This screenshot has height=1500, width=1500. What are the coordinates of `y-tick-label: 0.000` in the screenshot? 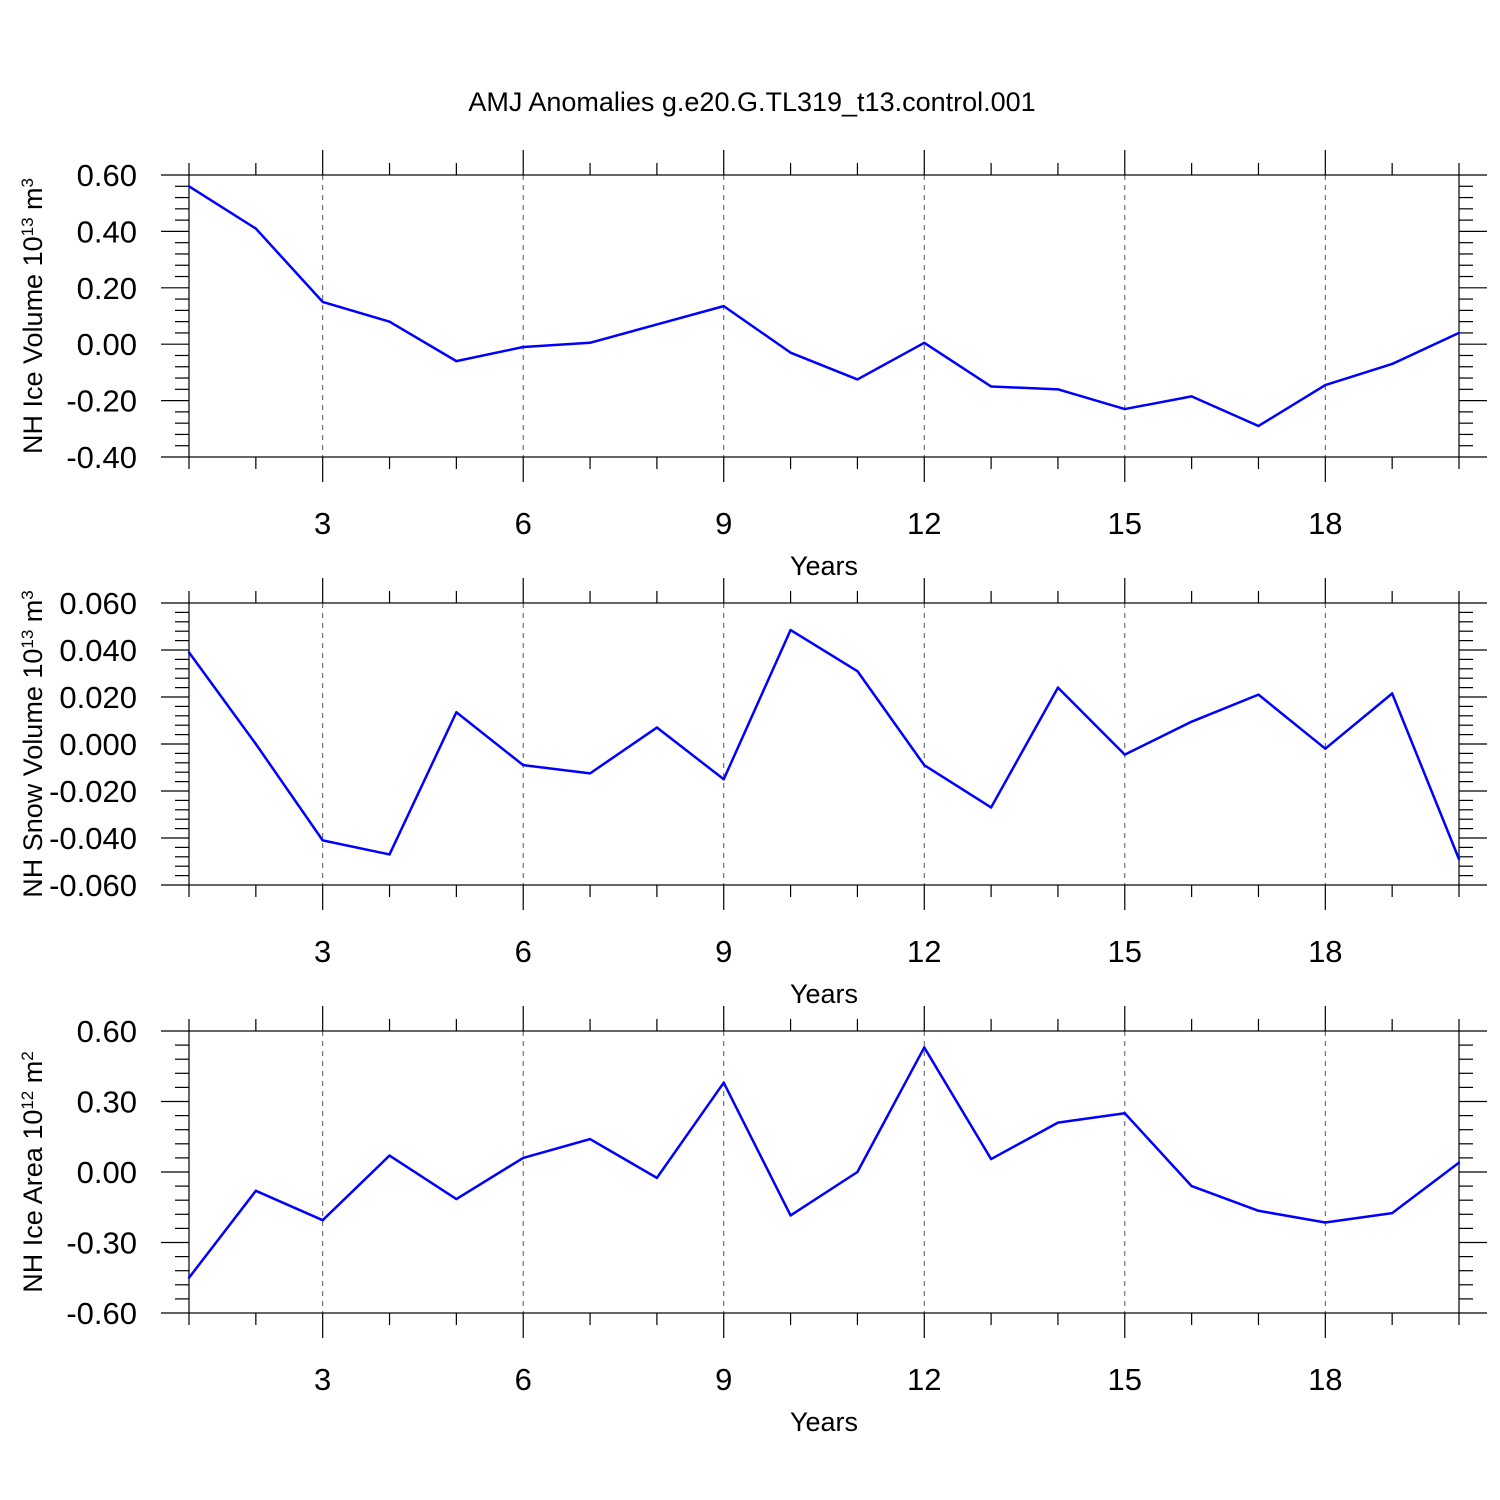 It's located at (98, 744).